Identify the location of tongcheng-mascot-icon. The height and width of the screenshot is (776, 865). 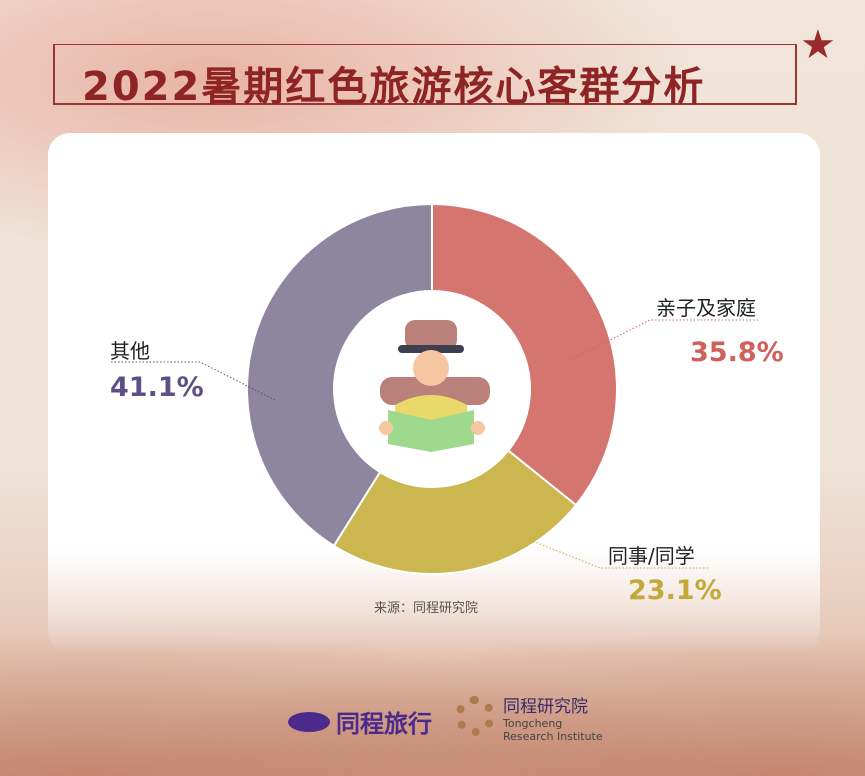
(309, 721).